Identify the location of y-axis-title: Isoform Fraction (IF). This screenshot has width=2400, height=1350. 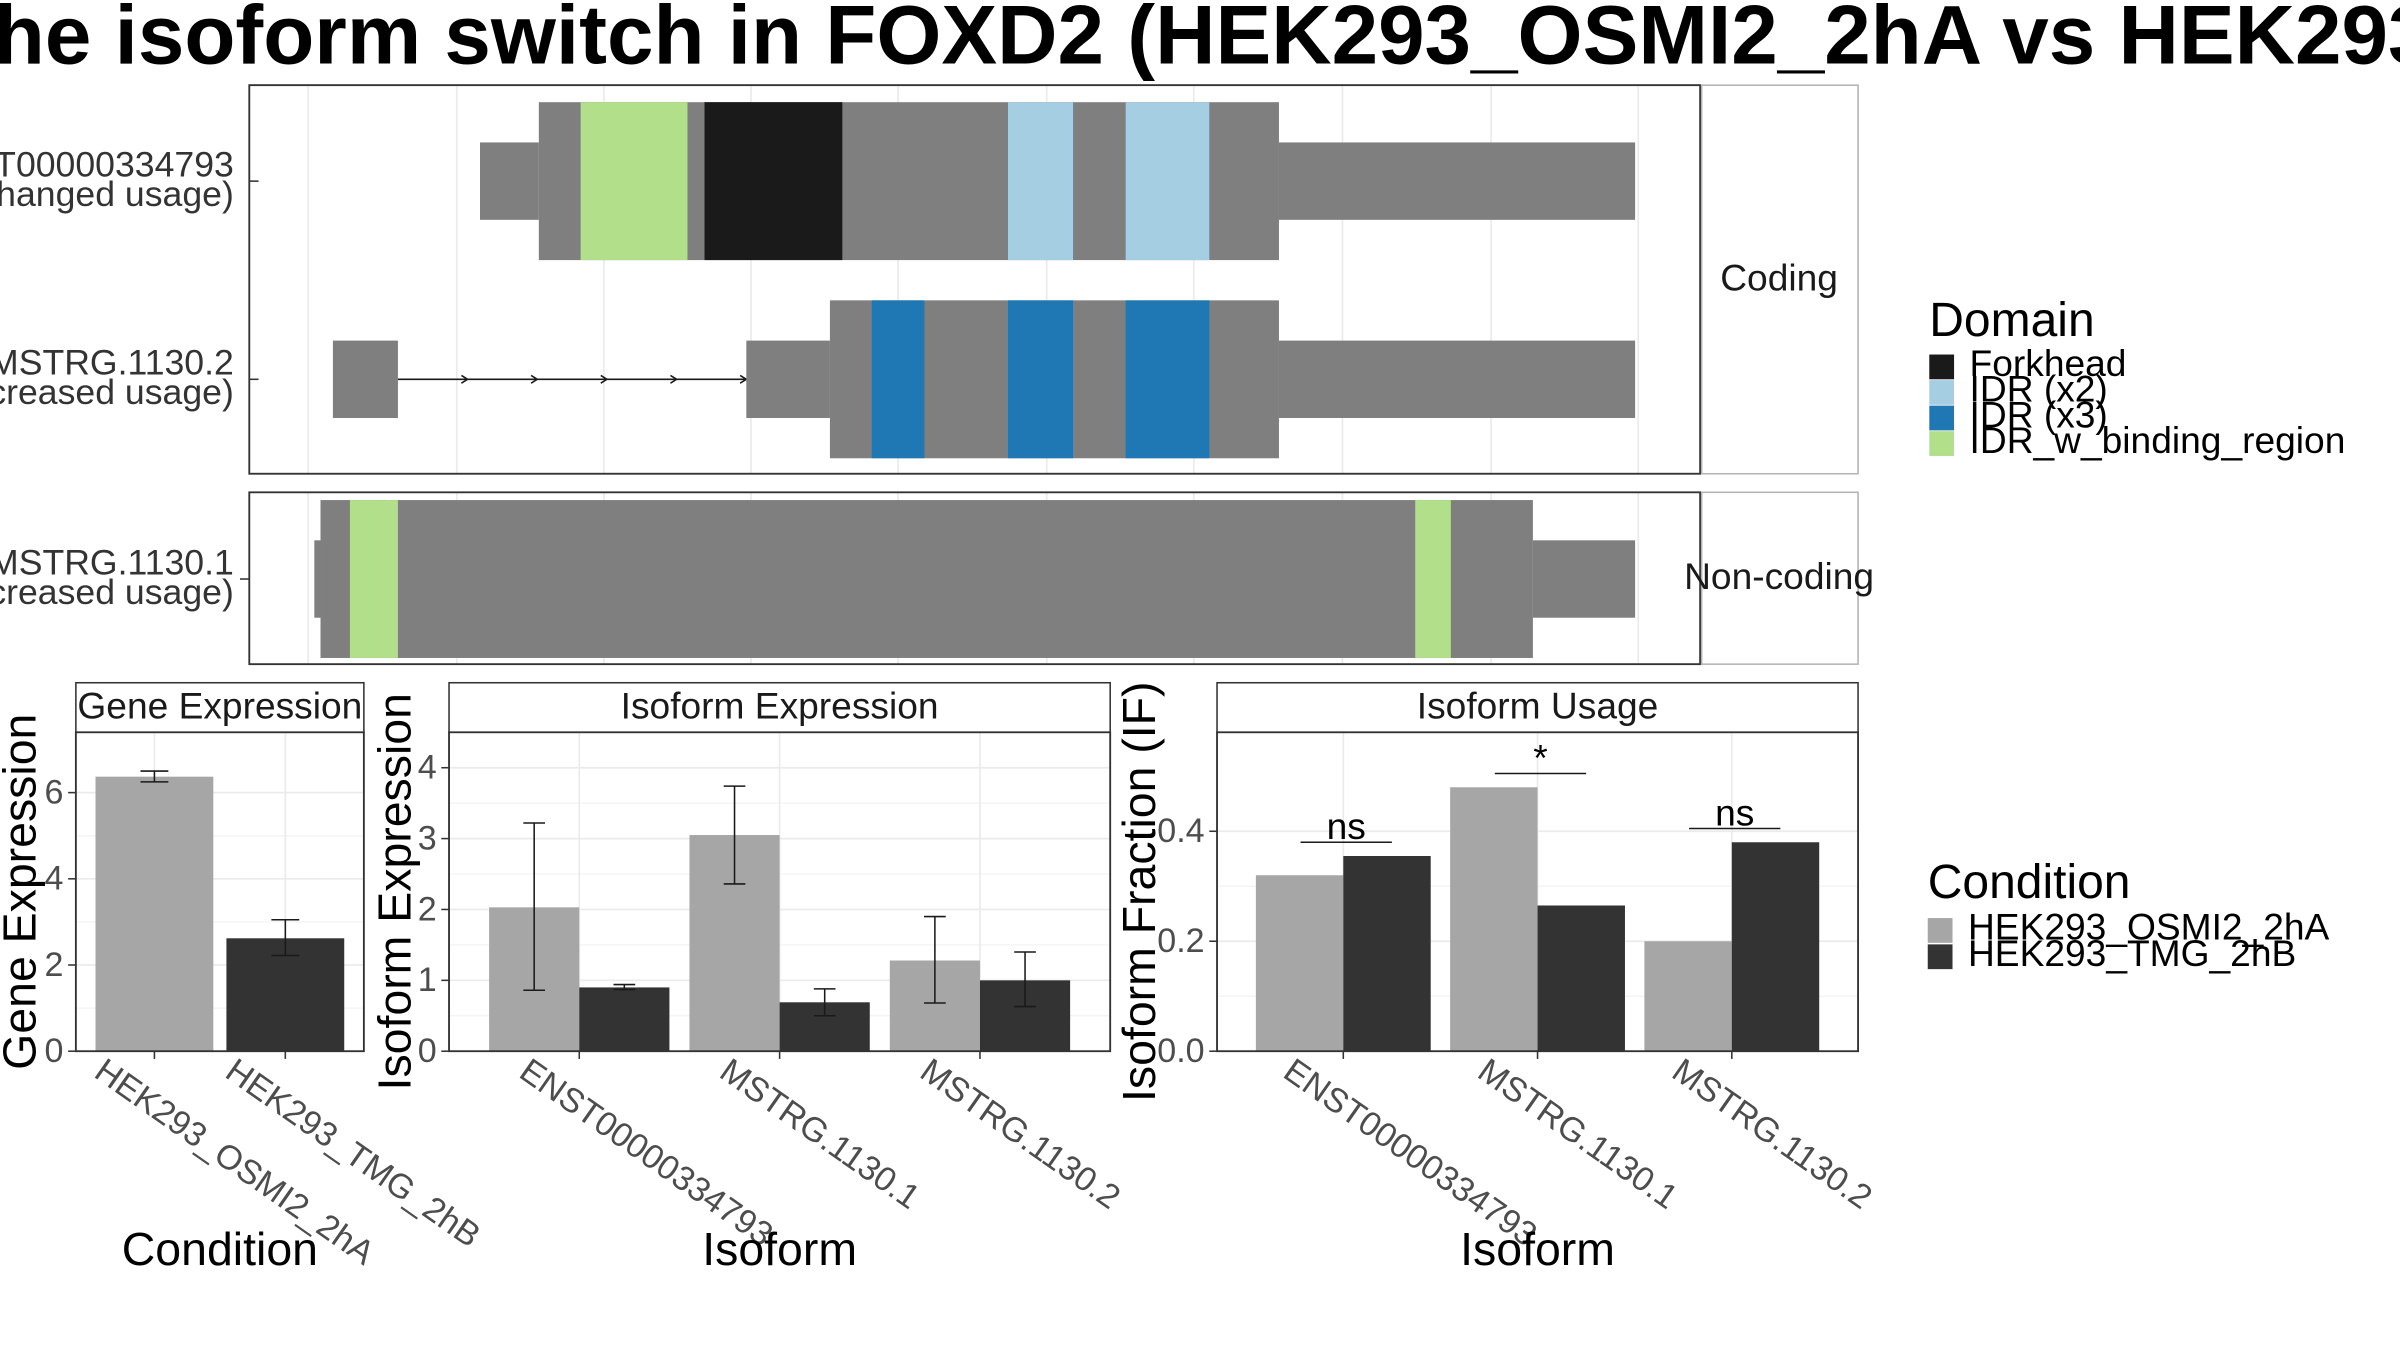
(1139, 891).